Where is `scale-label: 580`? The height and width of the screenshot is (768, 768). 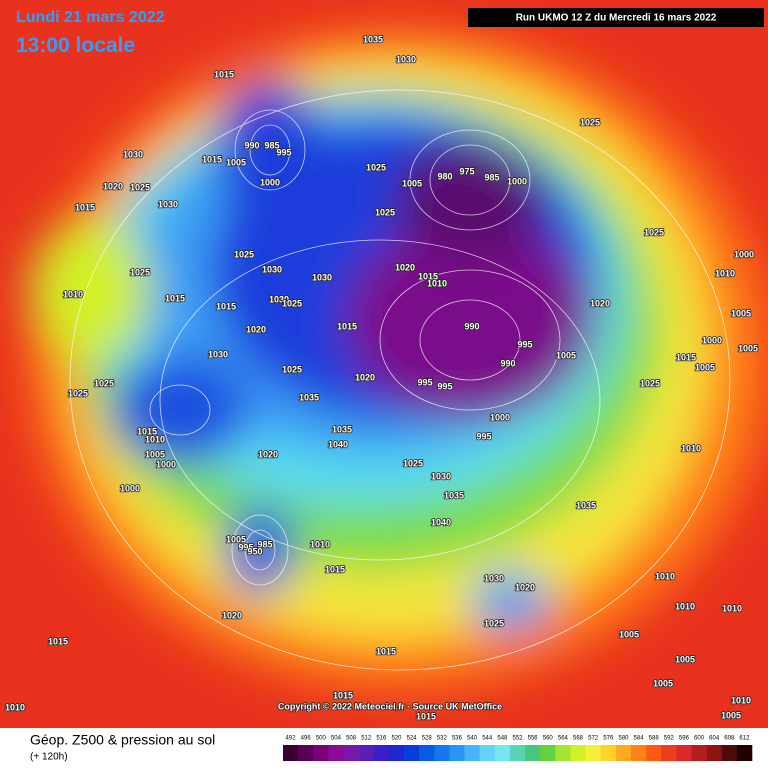 scale-label: 580 is located at coordinates (623, 739).